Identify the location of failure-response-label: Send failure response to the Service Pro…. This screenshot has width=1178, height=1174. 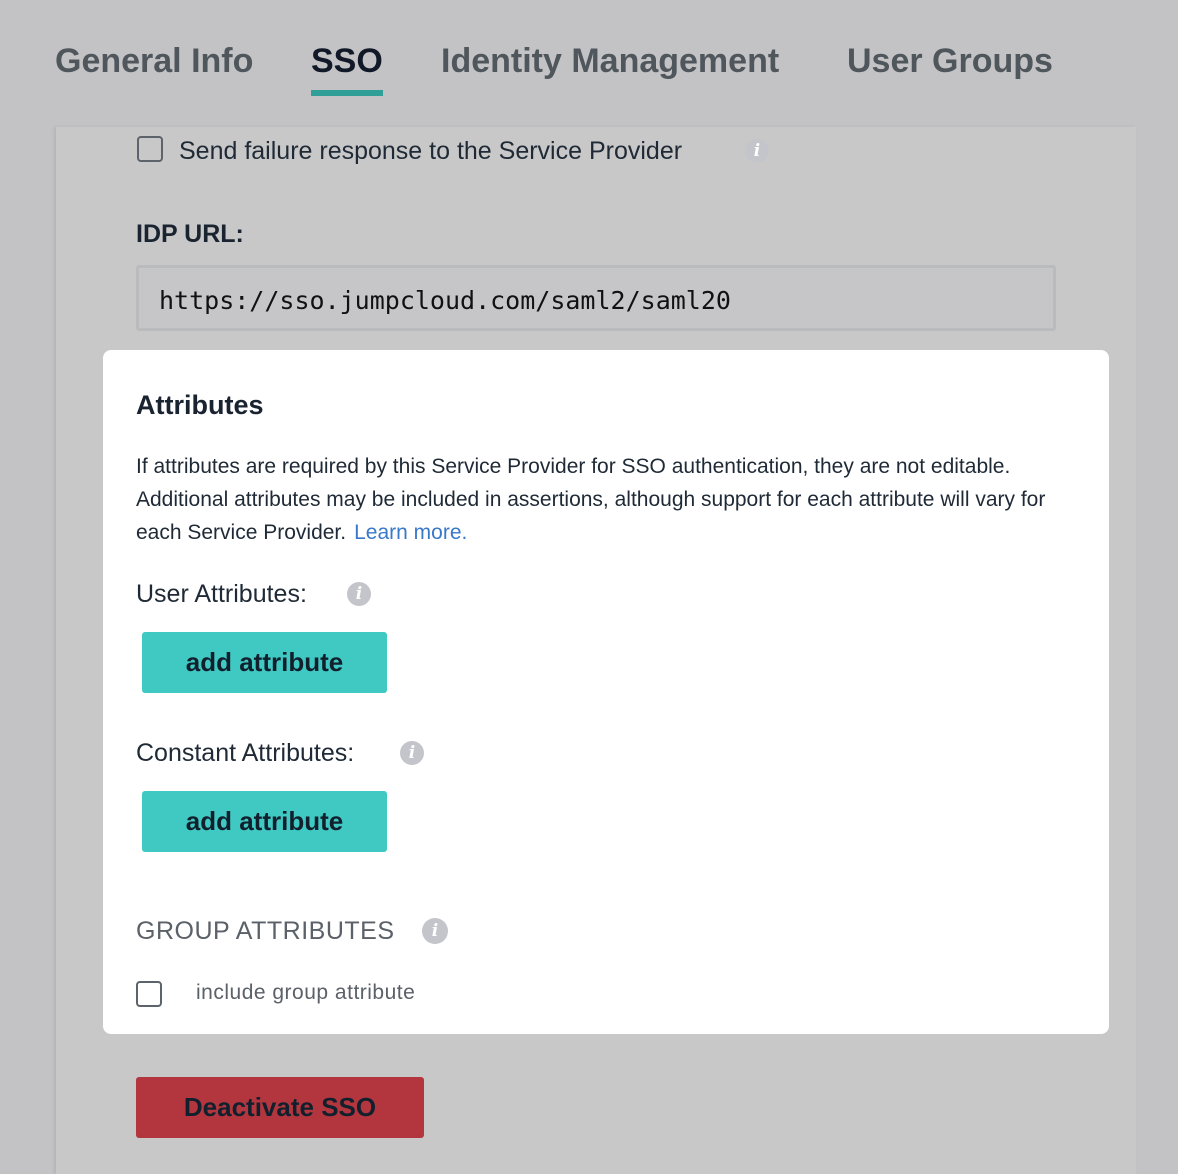
(431, 151).